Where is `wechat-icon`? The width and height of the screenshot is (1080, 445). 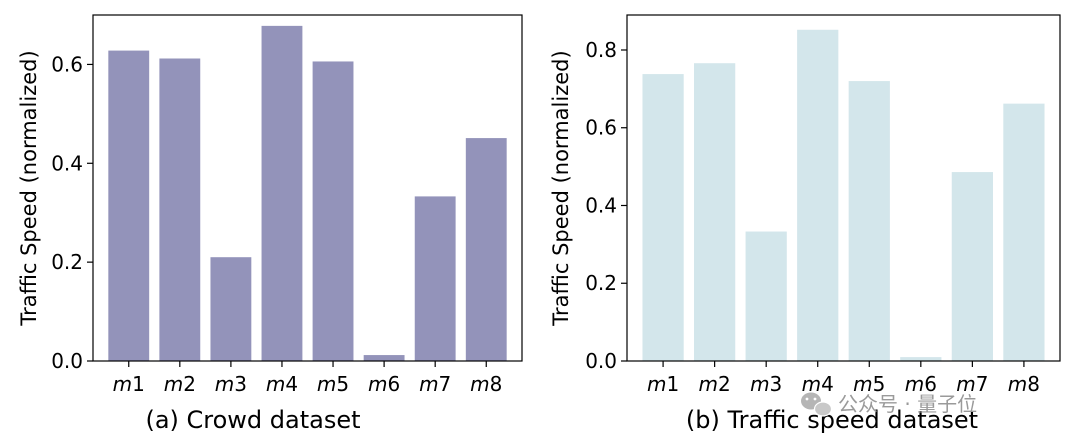
wechat-icon is located at coordinates (817, 404).